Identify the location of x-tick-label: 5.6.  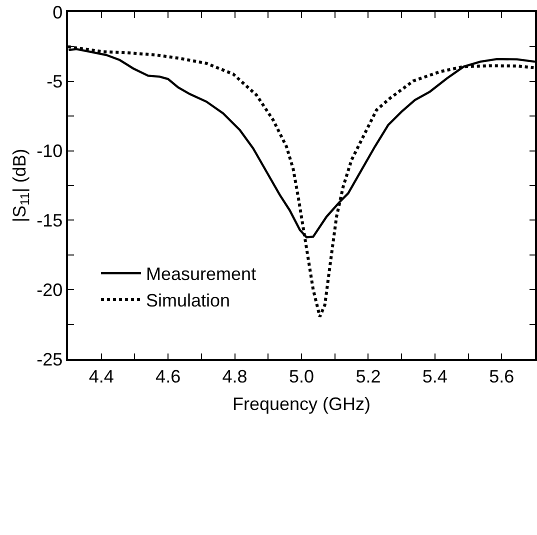
(501, 376).